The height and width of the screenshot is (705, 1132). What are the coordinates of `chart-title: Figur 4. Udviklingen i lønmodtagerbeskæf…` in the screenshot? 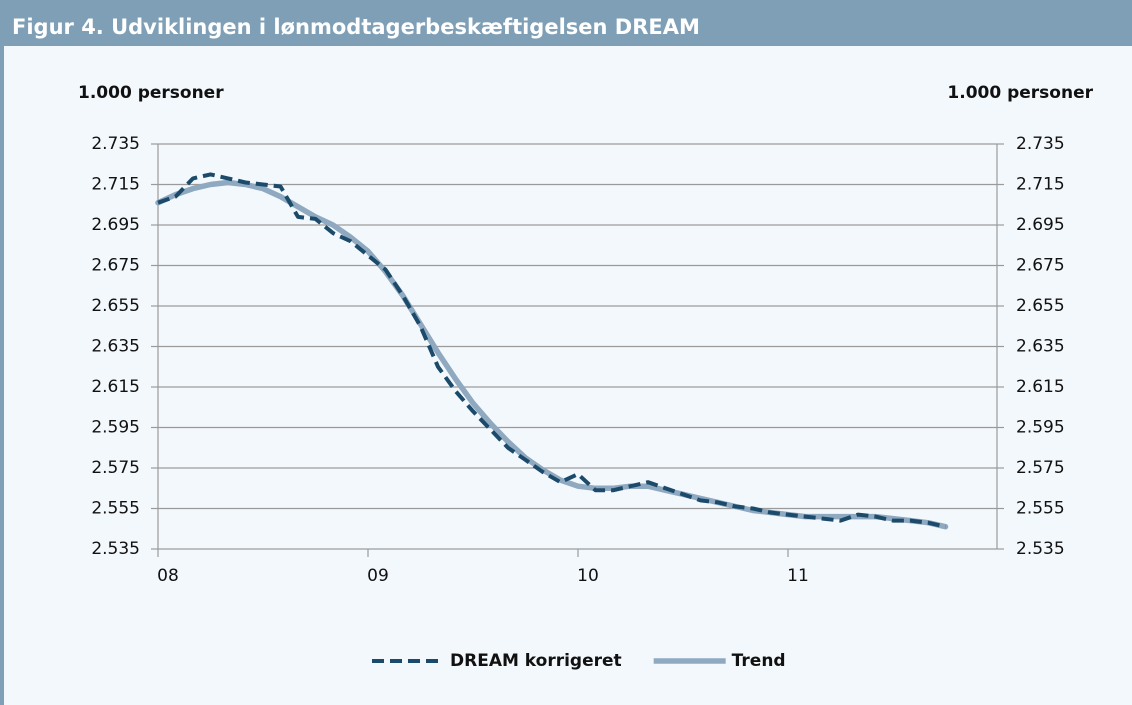 It's located at (356, 27).